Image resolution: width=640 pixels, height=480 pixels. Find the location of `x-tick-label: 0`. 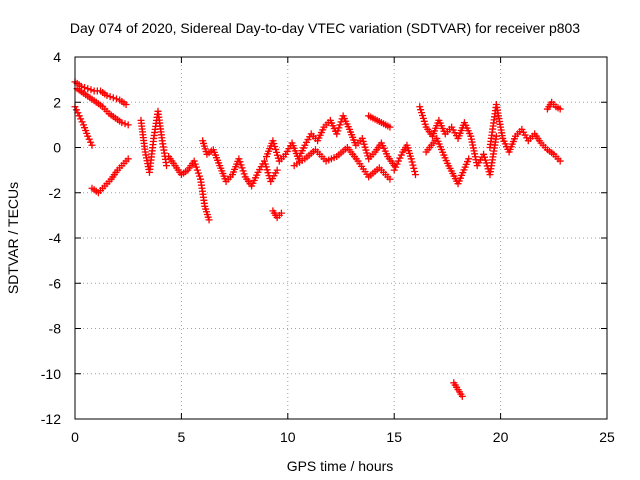

x-tick-label: 0 is located at coordinates (75, 437).